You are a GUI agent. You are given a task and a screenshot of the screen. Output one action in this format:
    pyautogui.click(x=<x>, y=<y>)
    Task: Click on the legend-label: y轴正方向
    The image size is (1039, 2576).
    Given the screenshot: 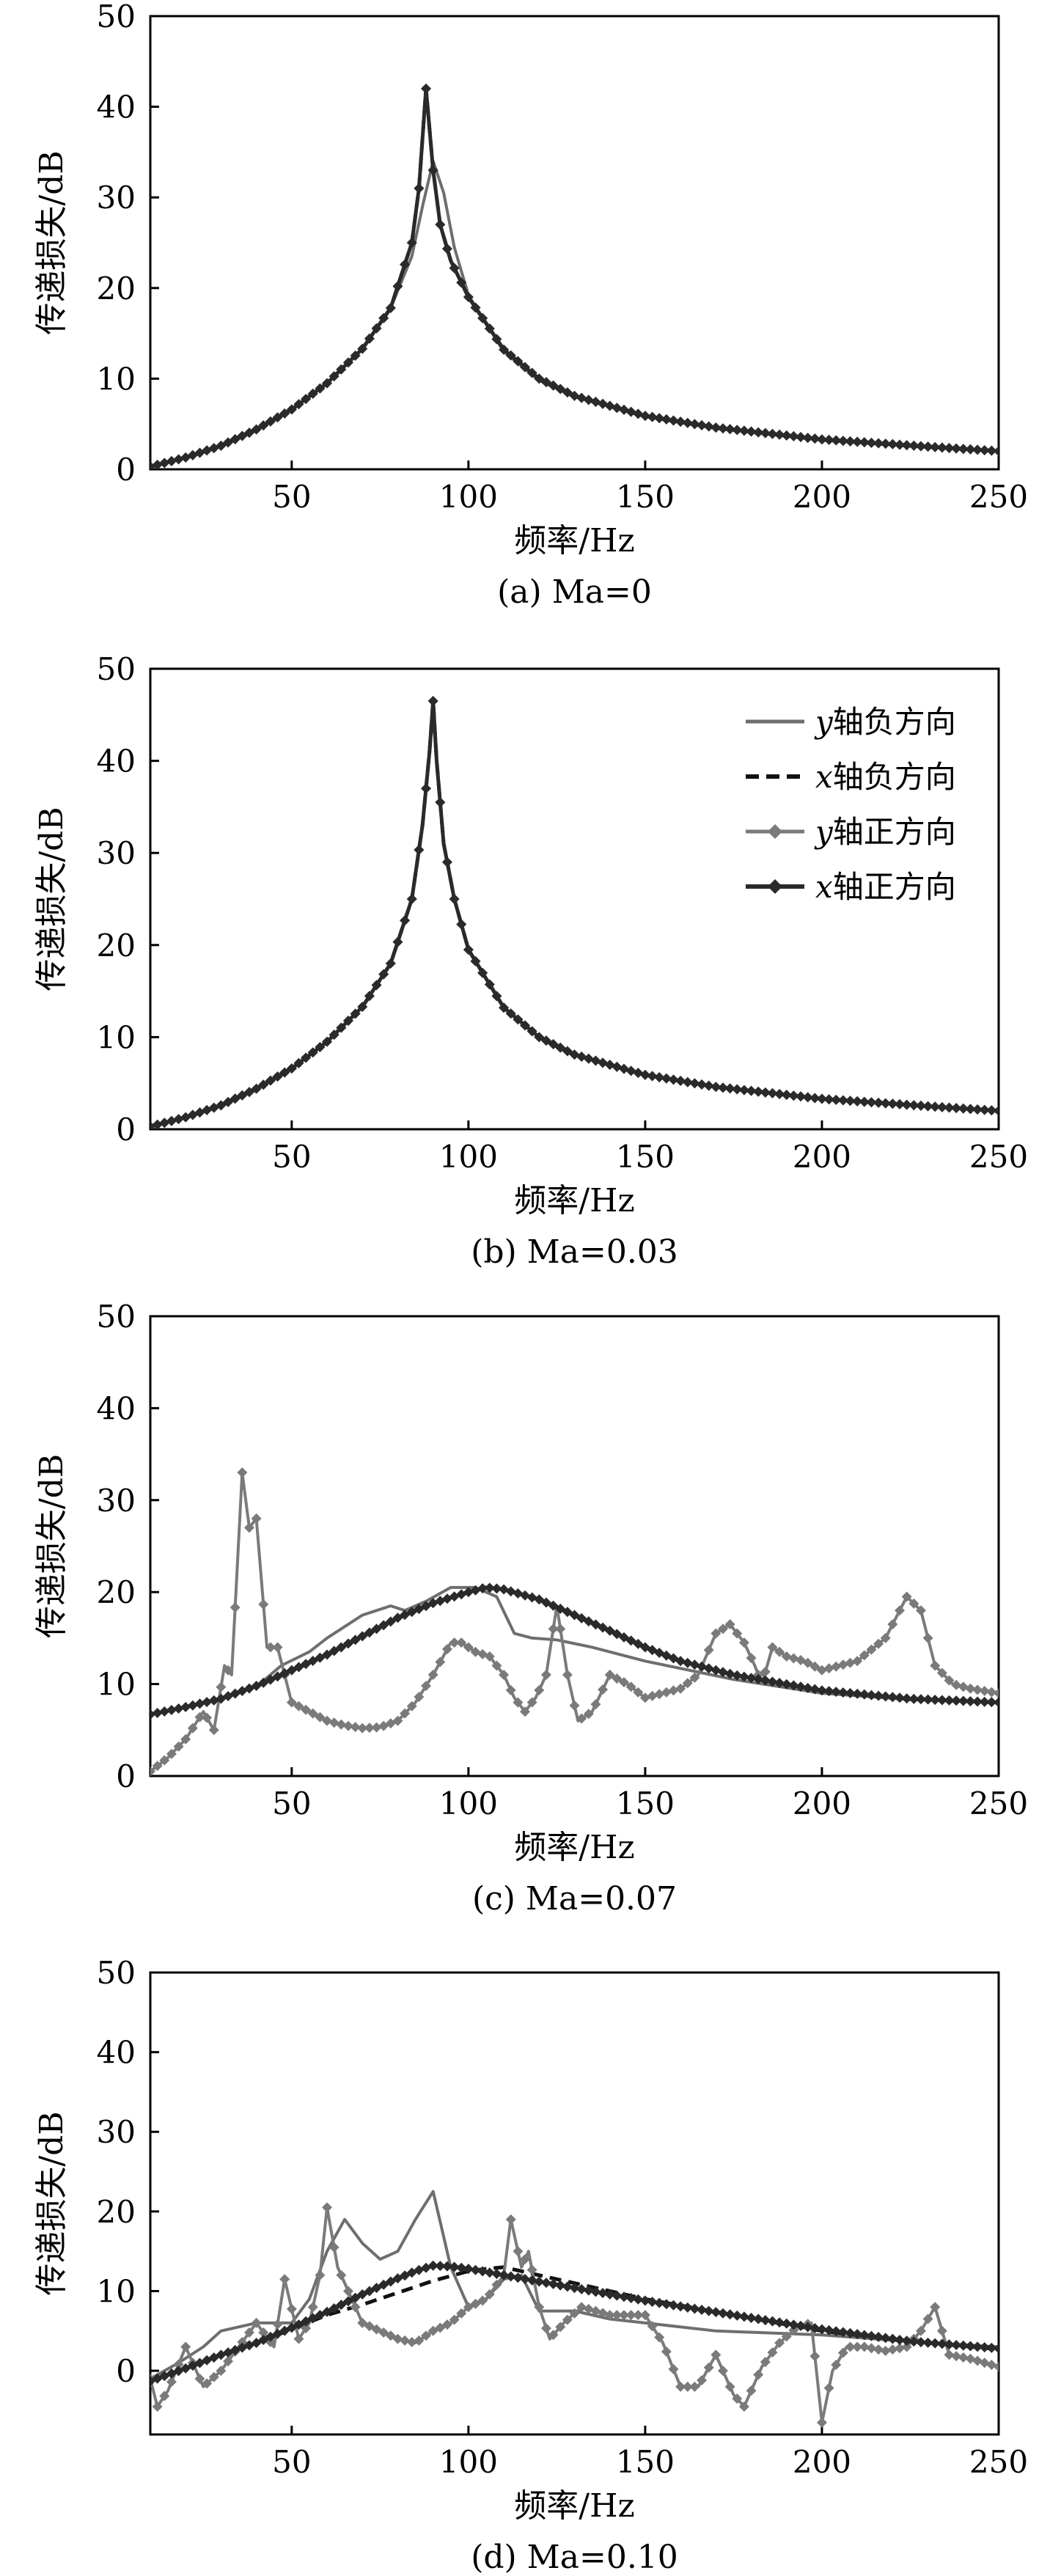 What is the action you would take?
    pyautogui.click(x=885, y=832)
    